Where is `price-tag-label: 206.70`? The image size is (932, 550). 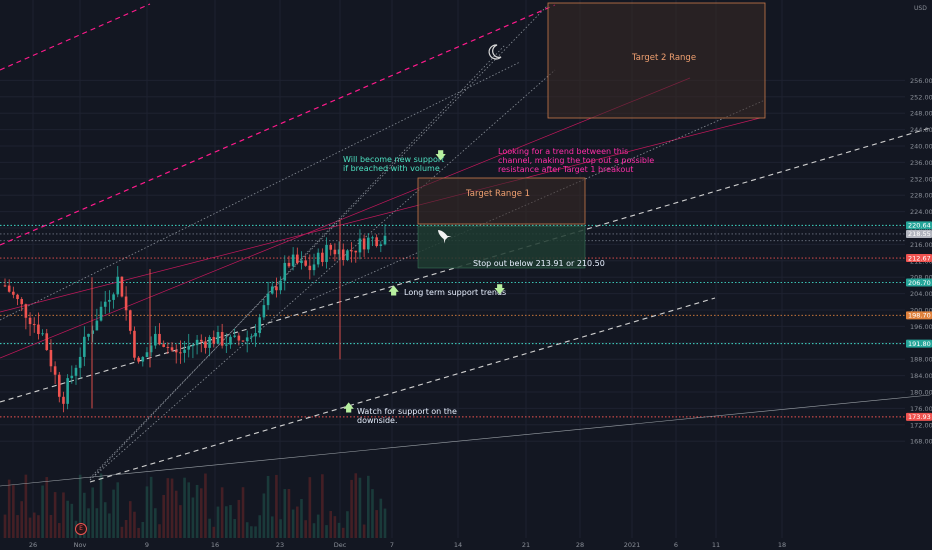 price-tag-label: 206.70 is located at coordinates (919, 283).